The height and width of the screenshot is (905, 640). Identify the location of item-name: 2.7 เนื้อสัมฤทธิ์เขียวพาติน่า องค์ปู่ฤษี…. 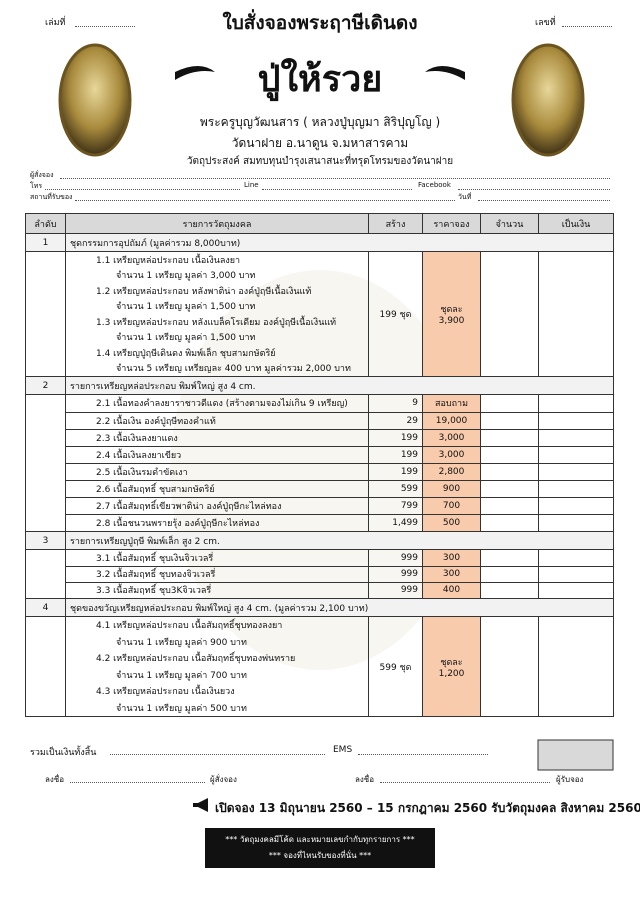
(217, 505).